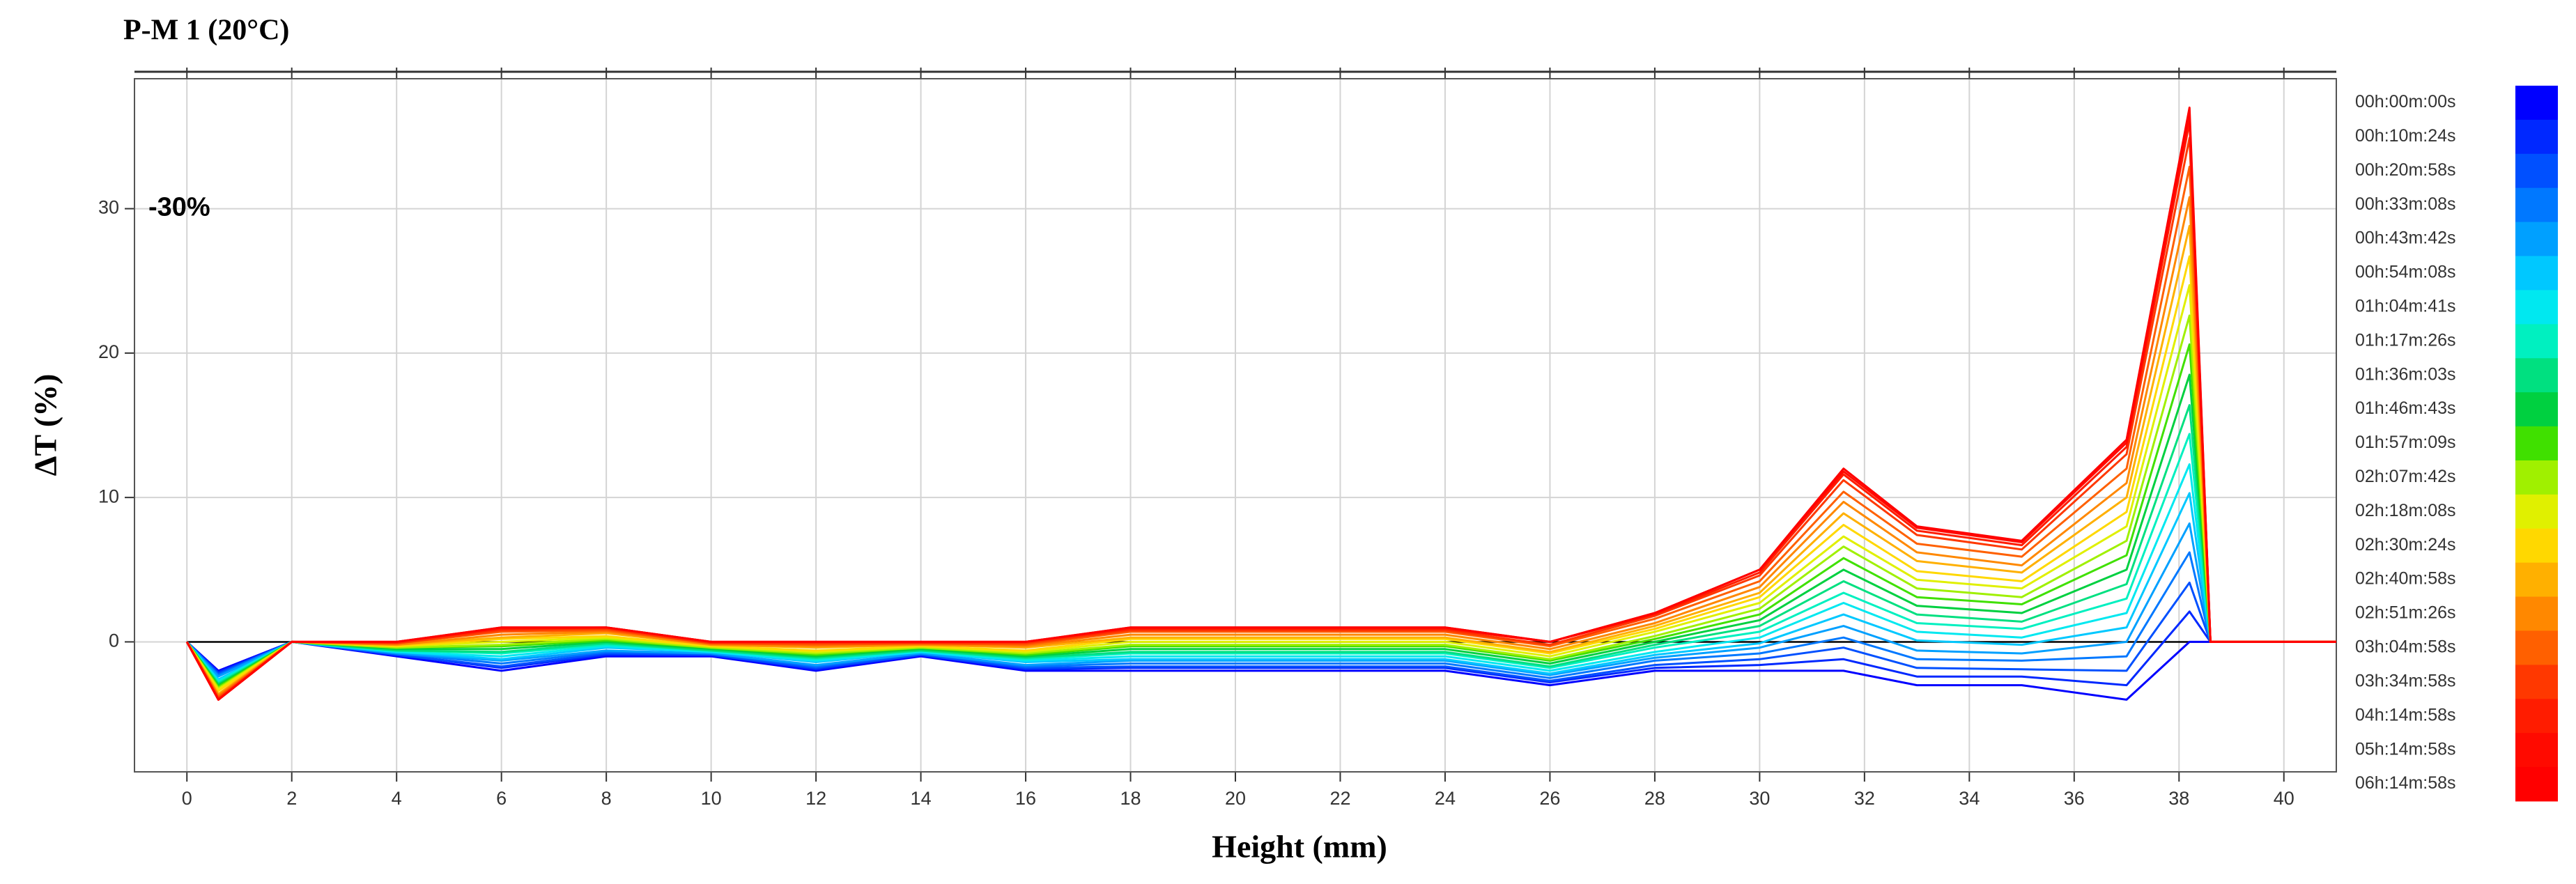  What do you see at coordinates (2405, 238) in the screenshot?
I see `legend-label: 00h:43m:42s` at bounding box center [2405, 238].